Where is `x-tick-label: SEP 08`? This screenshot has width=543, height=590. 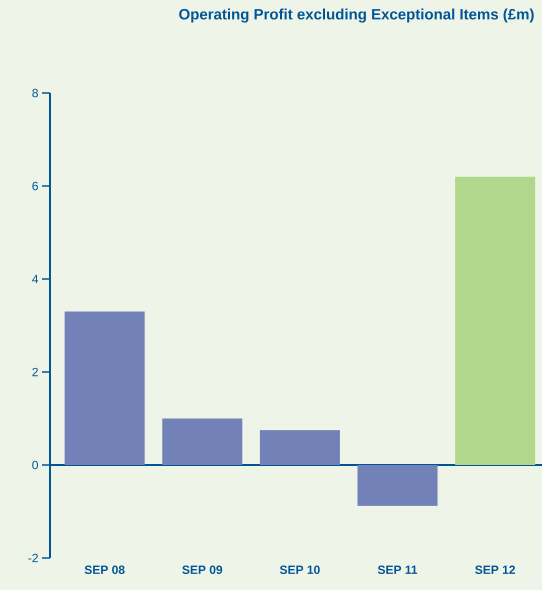
x-tick-label: SEP 08 is located at coordinates (104, 570).